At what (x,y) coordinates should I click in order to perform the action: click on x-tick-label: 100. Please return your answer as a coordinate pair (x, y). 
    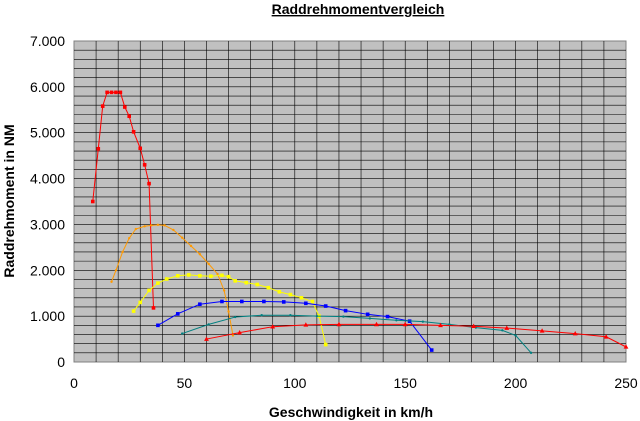
    Looking at the image, I should click on (295, 383).